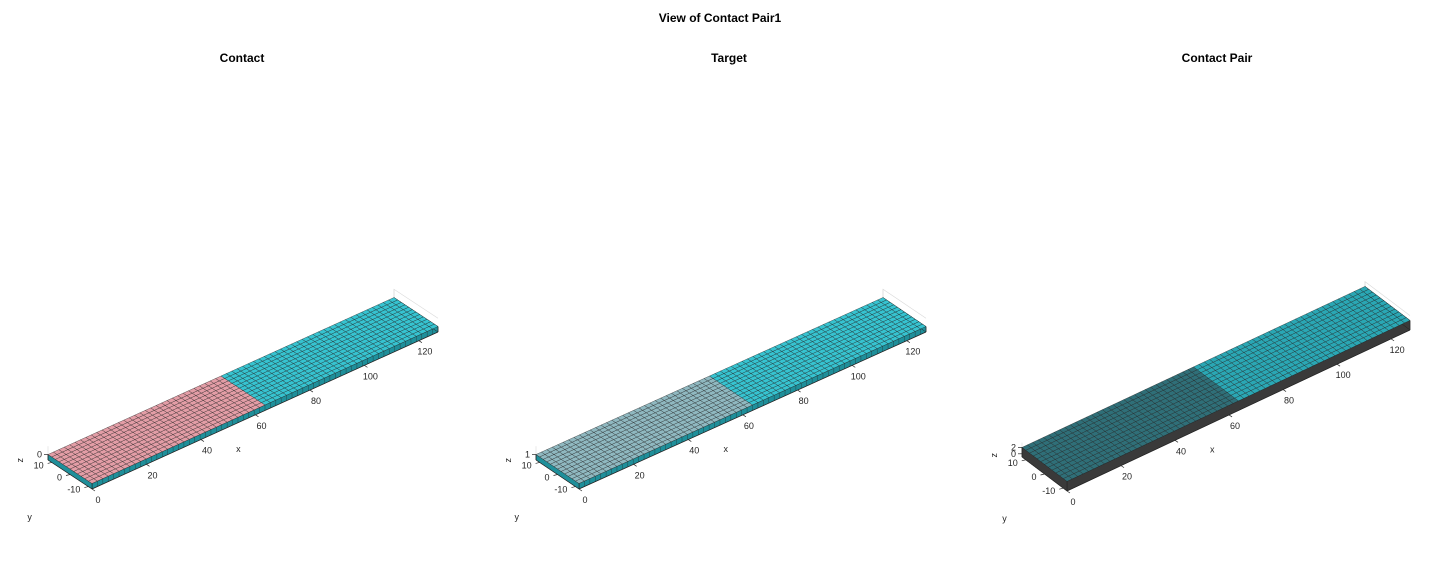  I want to click on figure-title: View of Contact Pair1, so click(720, 18).